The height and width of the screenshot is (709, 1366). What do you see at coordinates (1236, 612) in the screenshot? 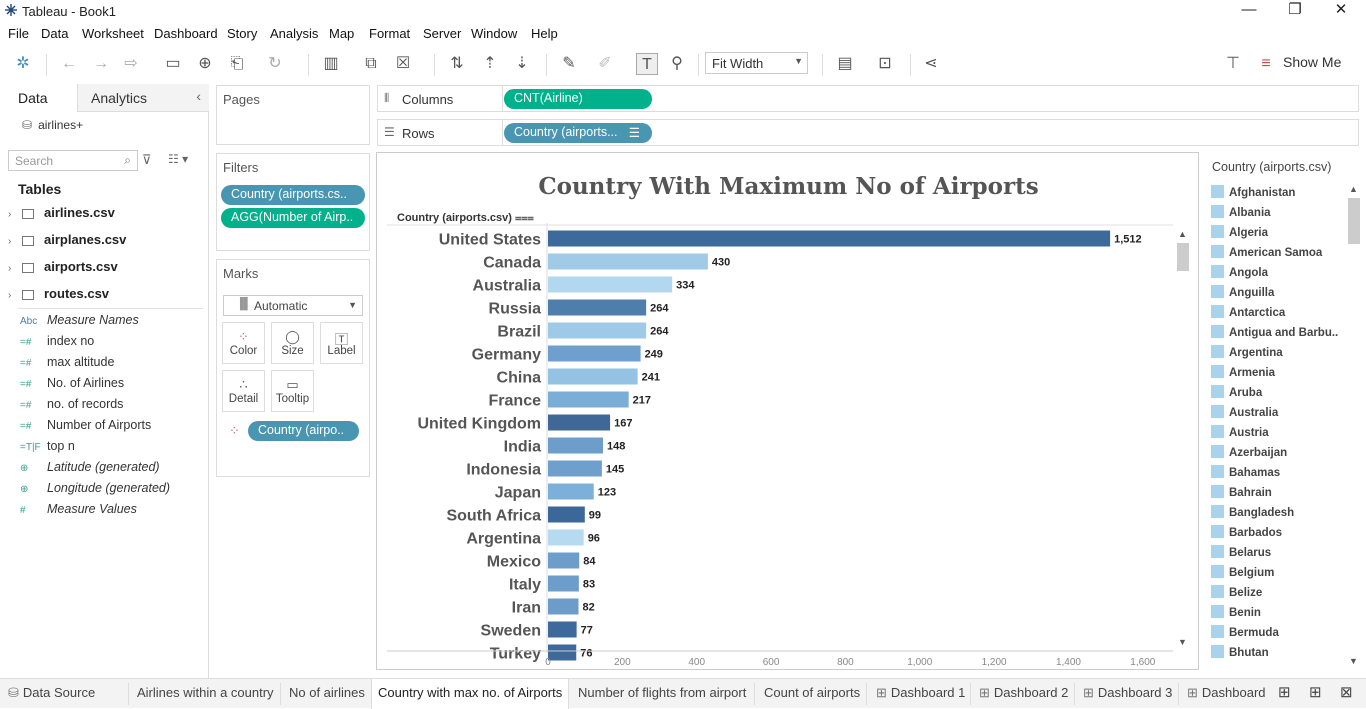
I see `legend-item: Benin` at bounding box center [1236, 612].